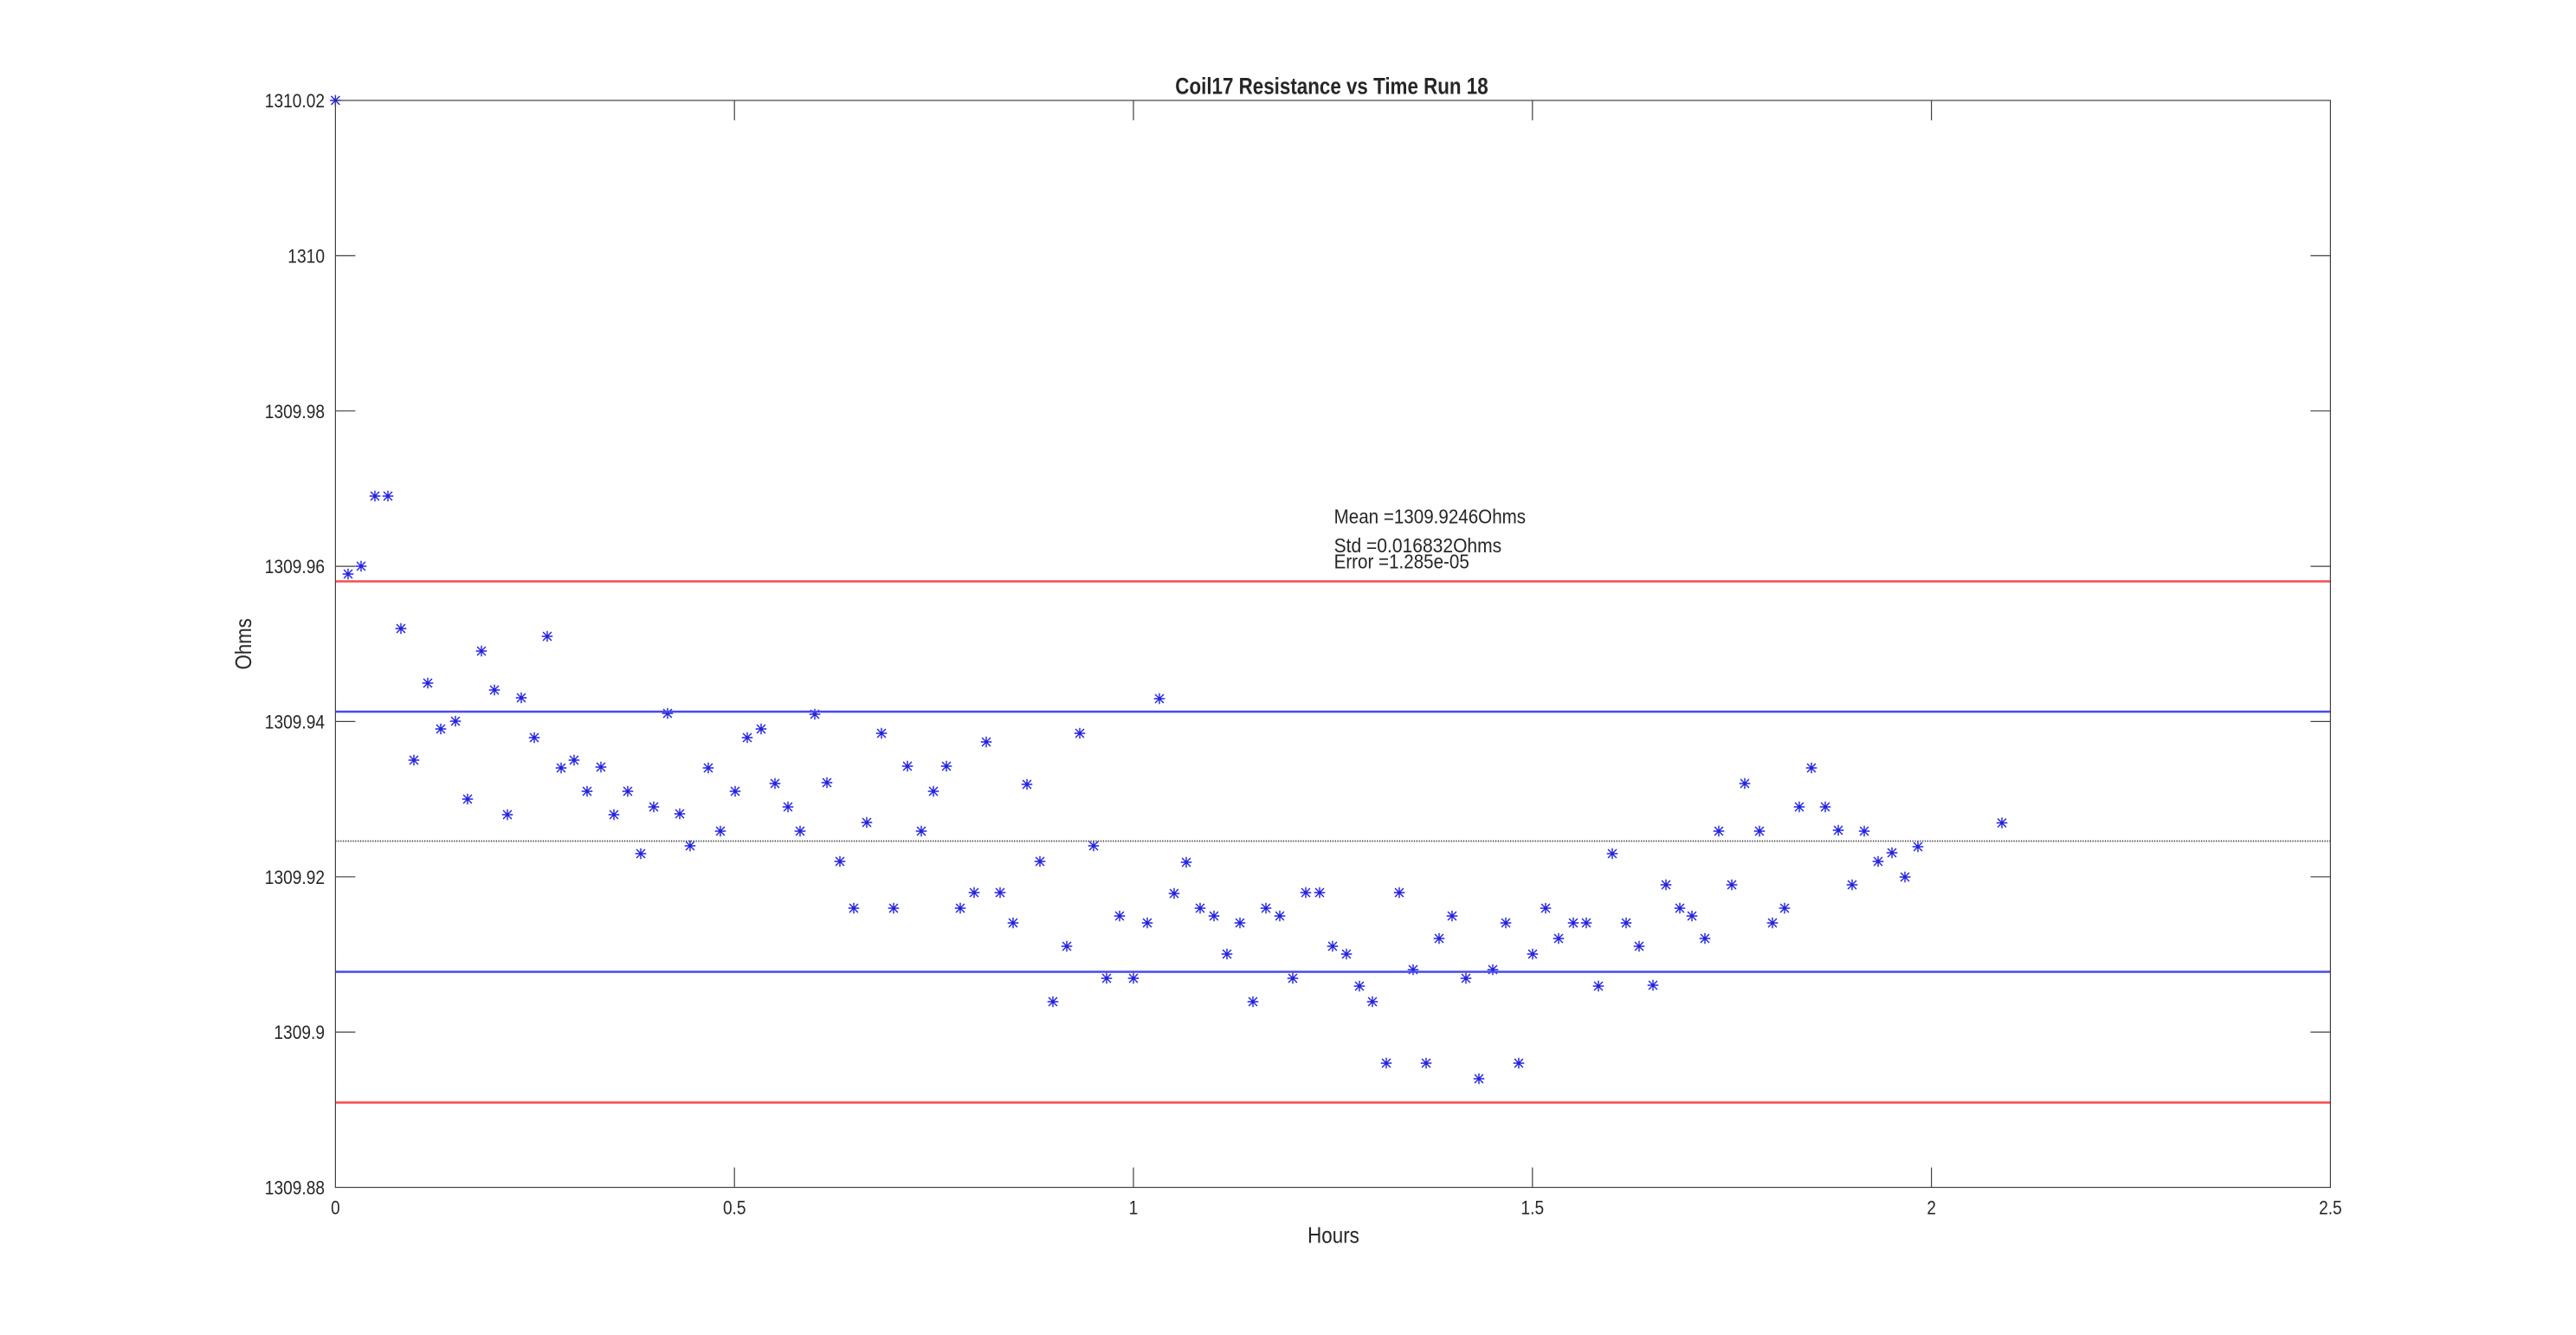 The height and width of the screenshot is (1335, 2576). Describe the element at coordinates (1333, 1235) in the screenshot. I see `svg-text: Hours` at that location.